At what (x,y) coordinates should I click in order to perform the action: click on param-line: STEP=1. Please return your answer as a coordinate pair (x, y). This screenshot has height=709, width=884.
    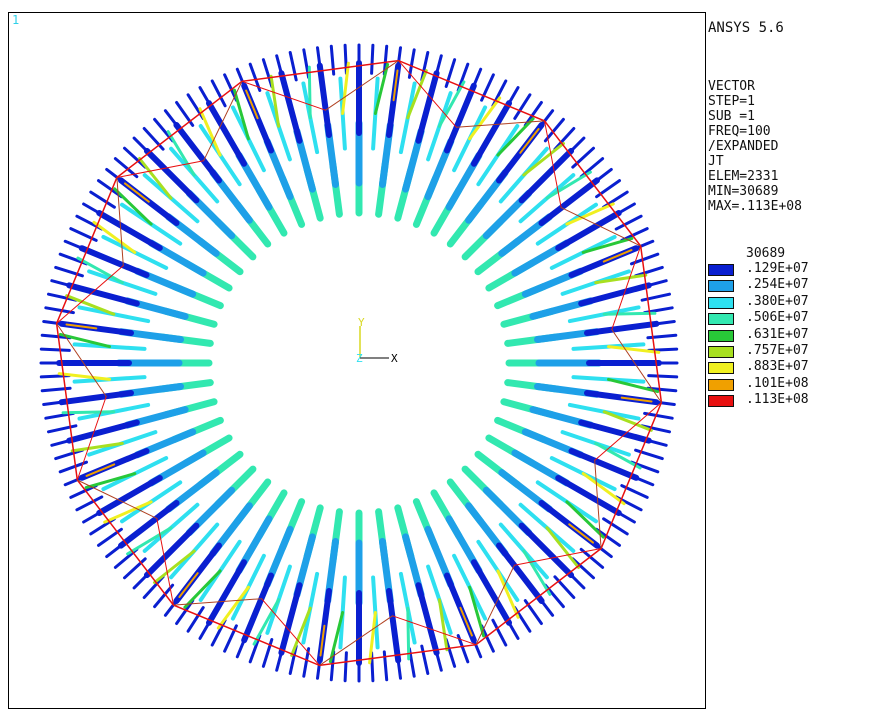
    Looking at the image, I should click on (731, 101).